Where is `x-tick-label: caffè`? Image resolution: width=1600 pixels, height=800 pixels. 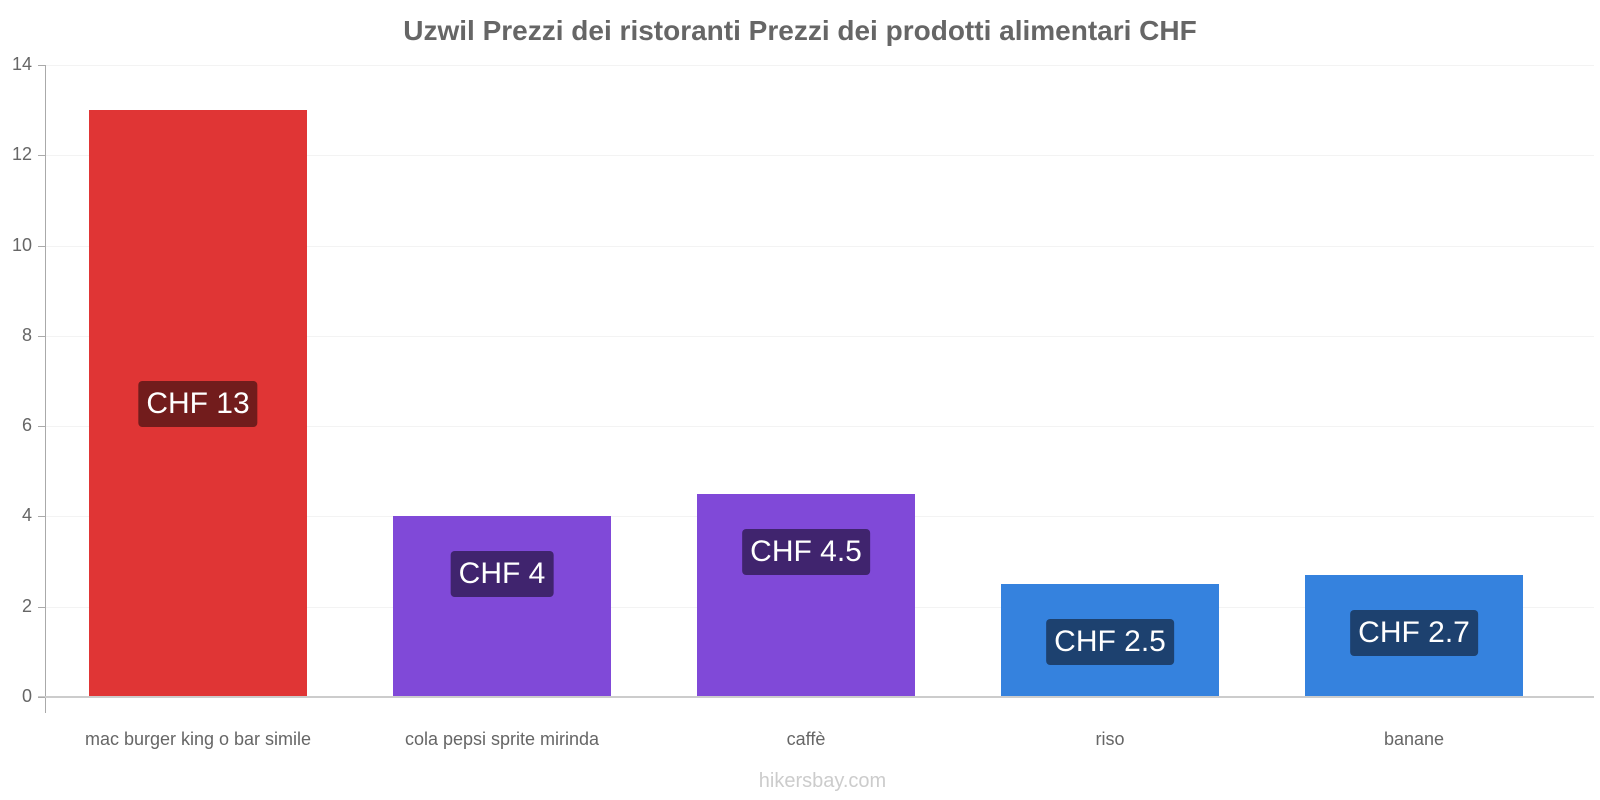
x-tick-label: caffè is located at coordinates (806, 739).